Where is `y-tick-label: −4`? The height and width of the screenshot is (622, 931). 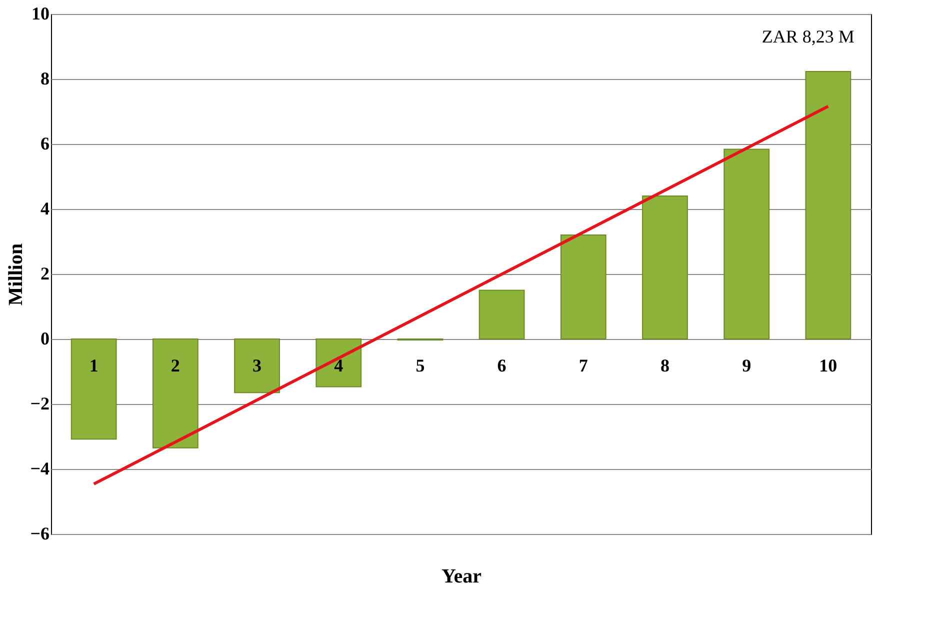
y-tick-label: −4 is located at coordinates (40, 468).